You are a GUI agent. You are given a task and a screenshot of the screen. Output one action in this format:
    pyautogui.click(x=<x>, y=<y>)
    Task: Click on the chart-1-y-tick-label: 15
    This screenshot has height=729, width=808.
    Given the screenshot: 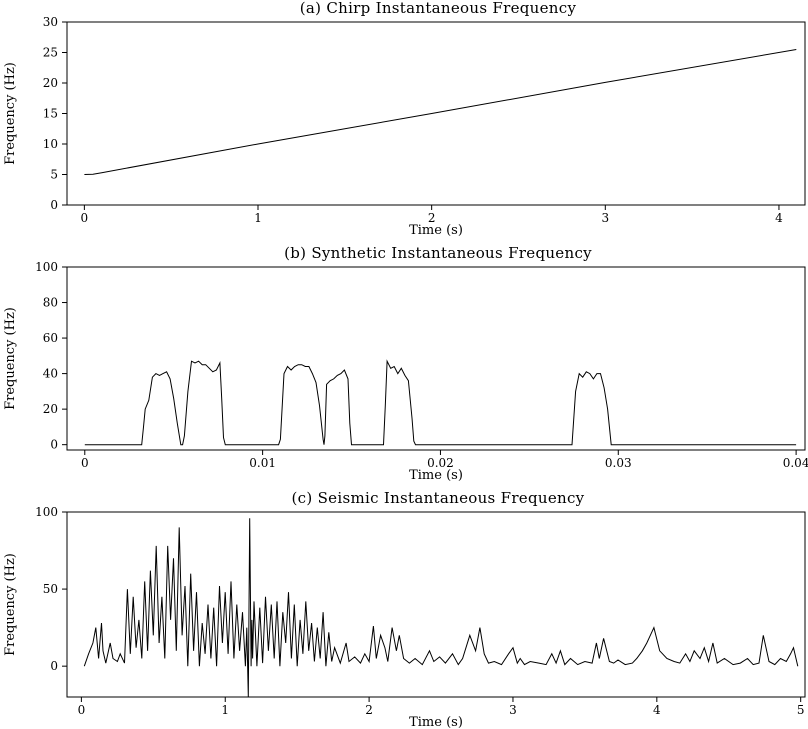 What is the action you would take?
    pyautogui.click(x=50, y=114)
    